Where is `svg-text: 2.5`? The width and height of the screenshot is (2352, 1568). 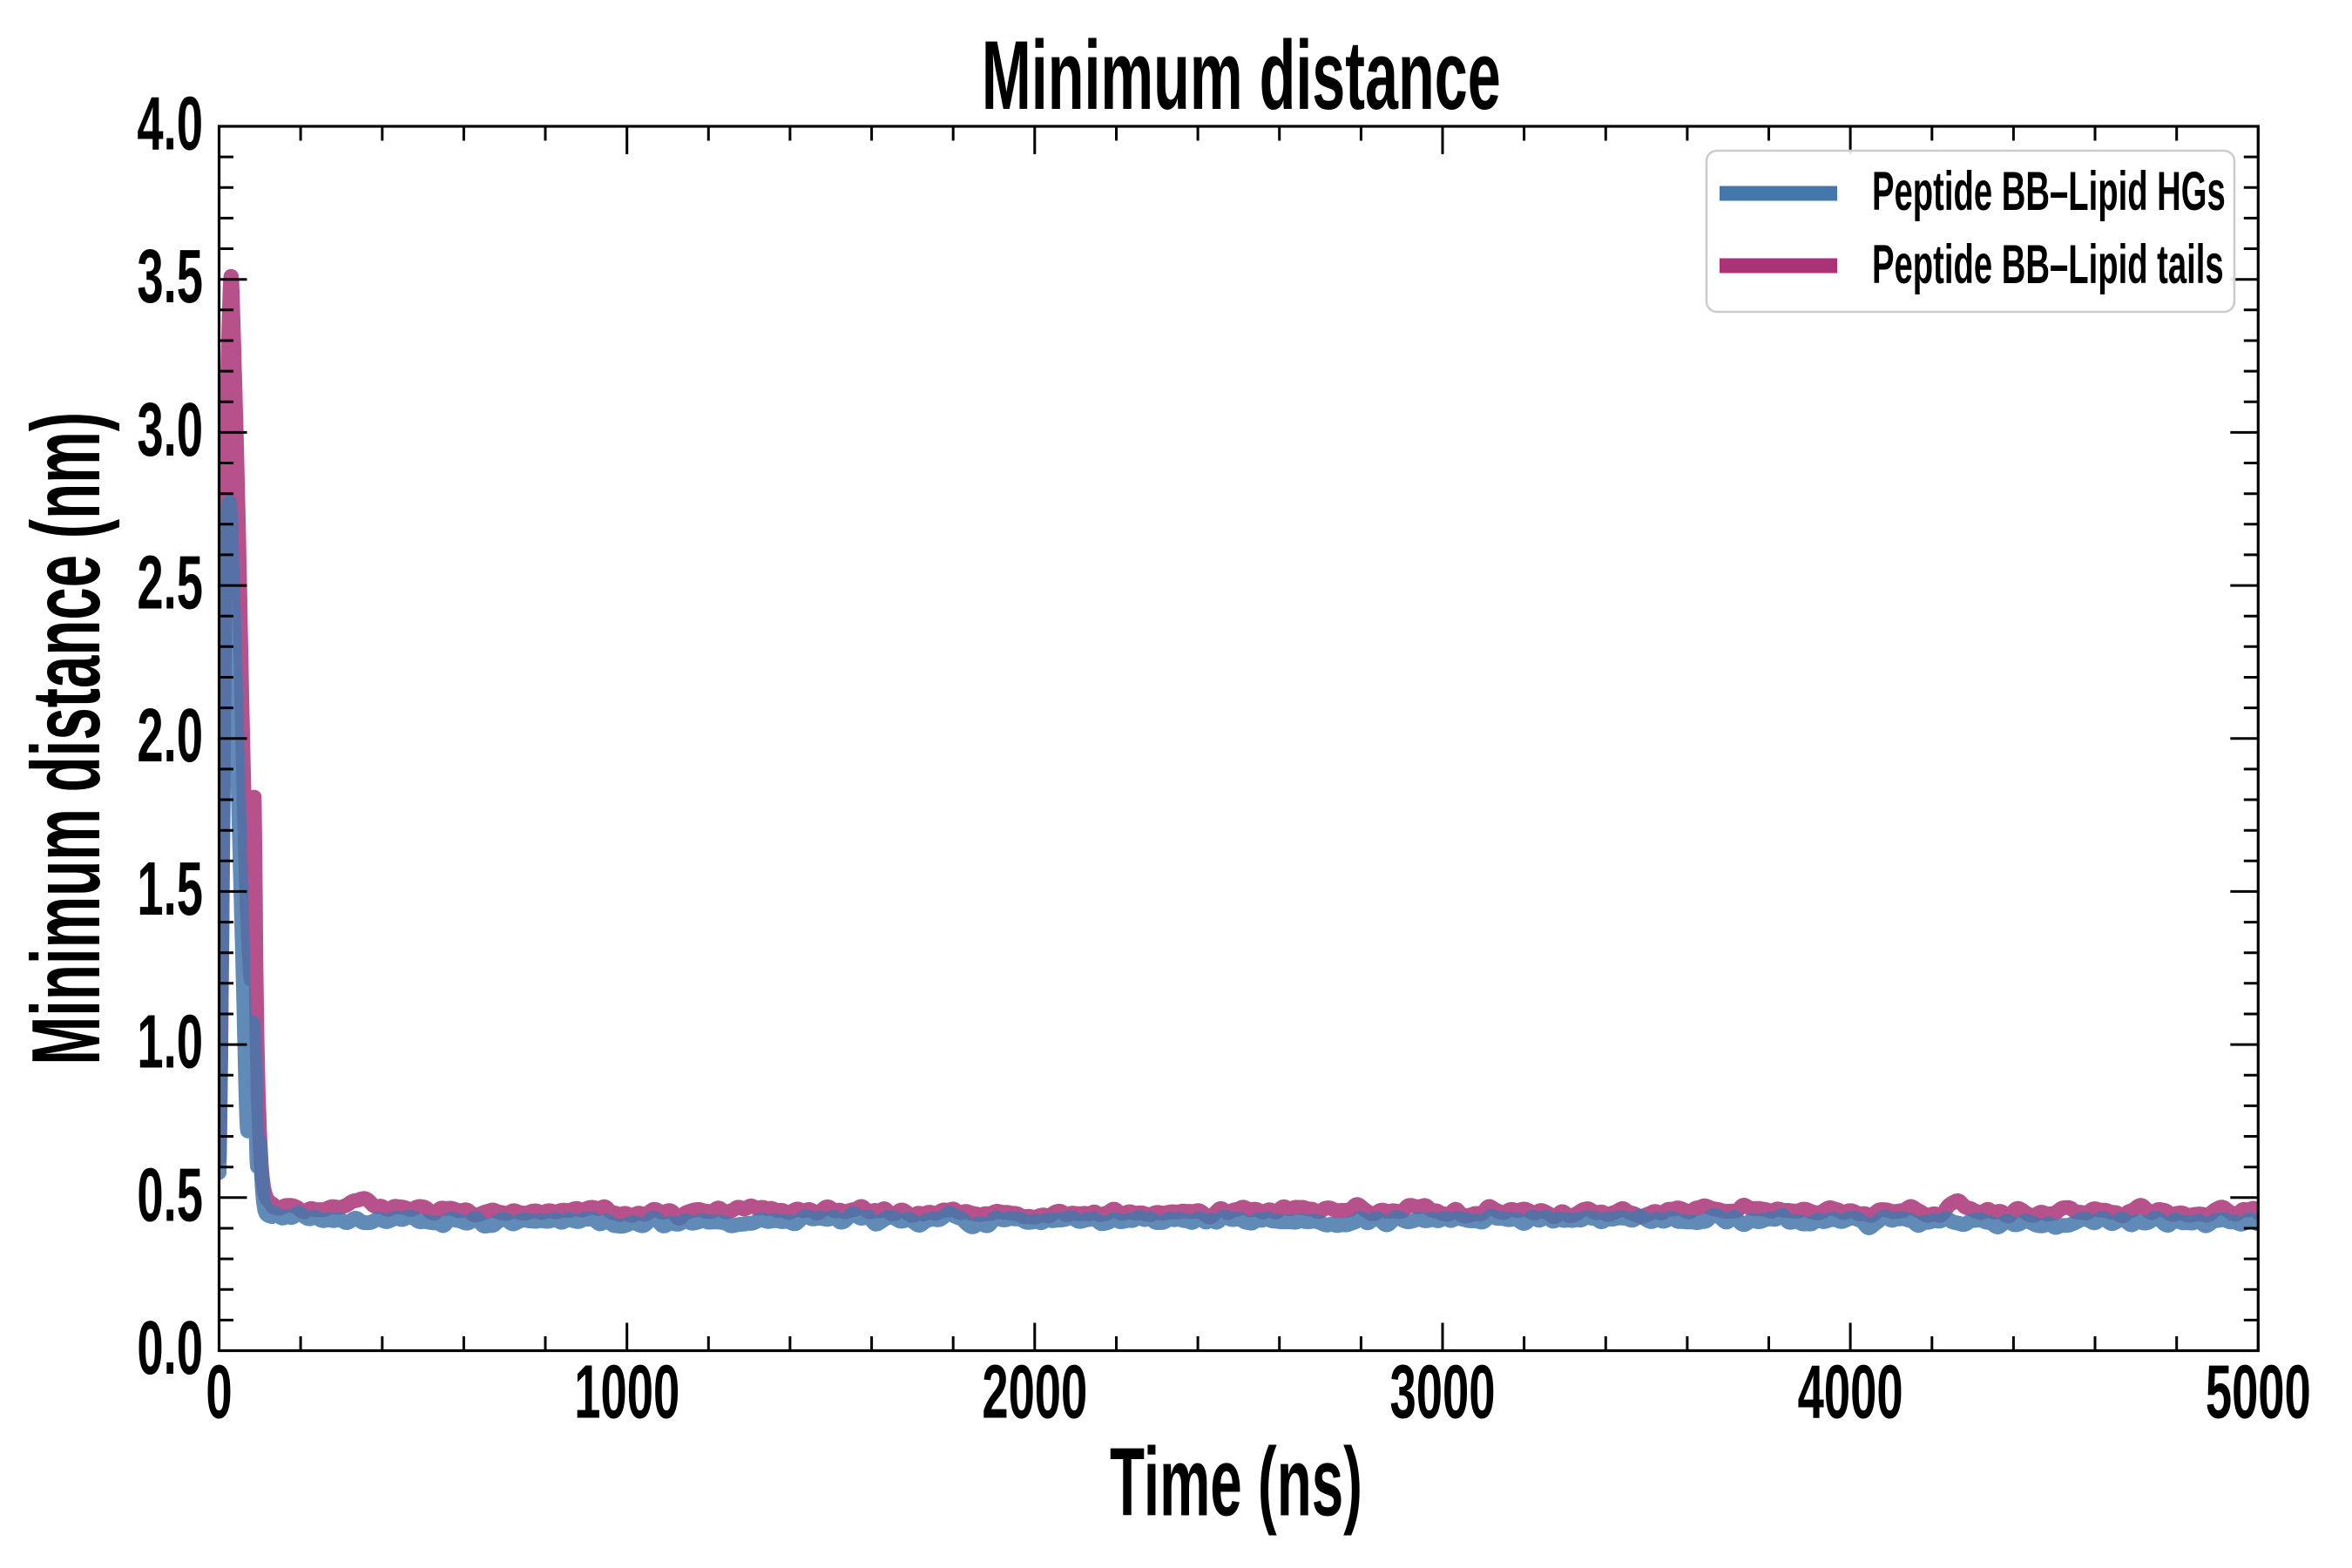
svg-text: 2.5 is located at coordinates (170, 583).